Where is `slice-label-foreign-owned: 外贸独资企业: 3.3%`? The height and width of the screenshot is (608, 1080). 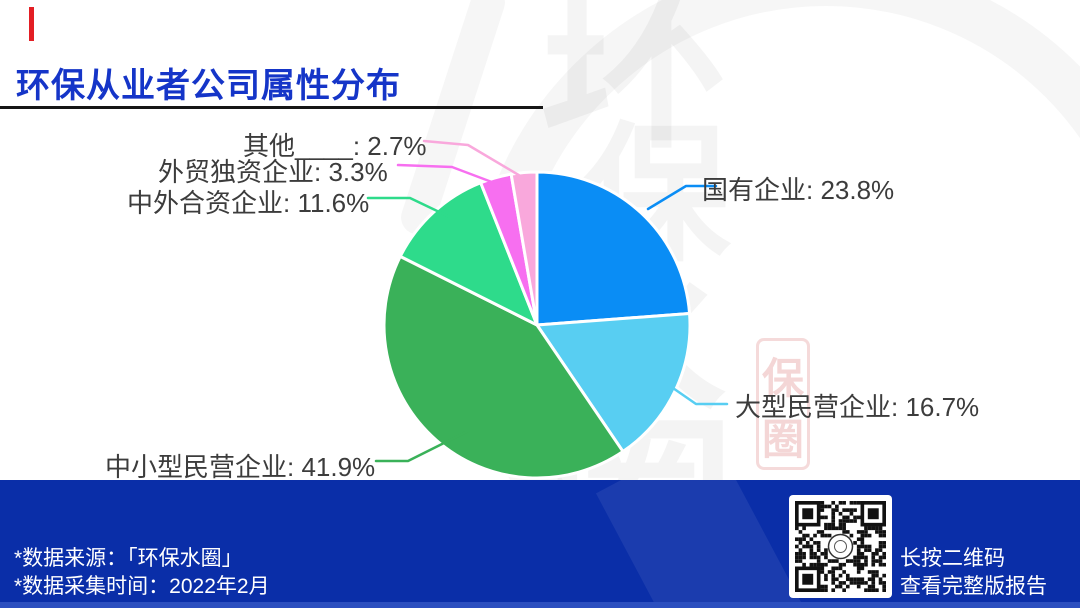
slice-label-foreign-owned: 外贸独资企业: 3.3% is located at coordinates (273, 172).